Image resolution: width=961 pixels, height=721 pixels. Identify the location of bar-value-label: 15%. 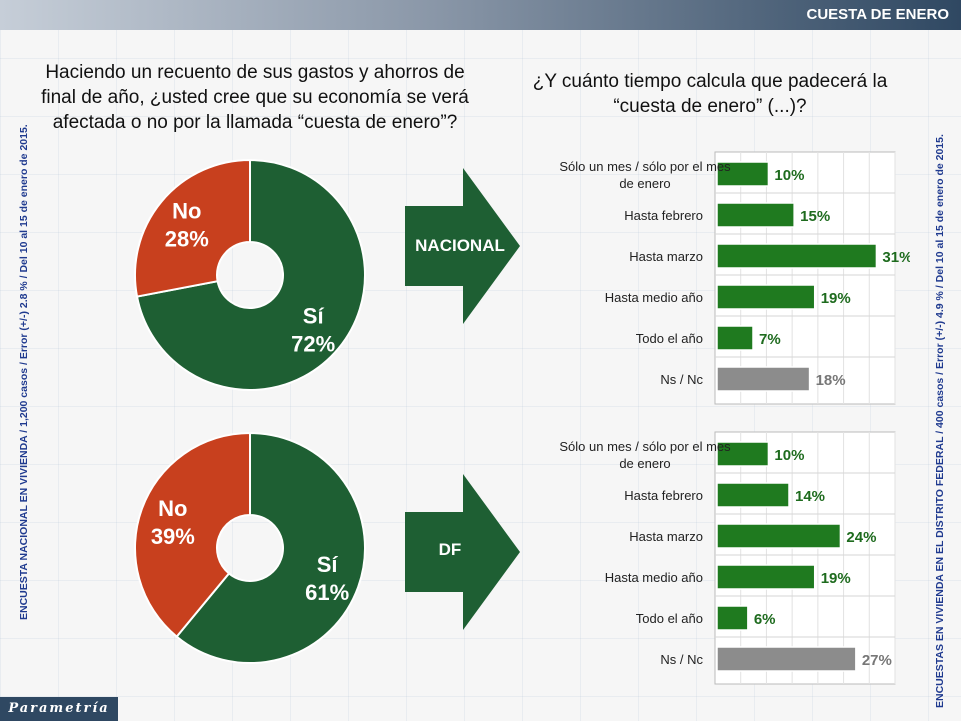
(815, 216).